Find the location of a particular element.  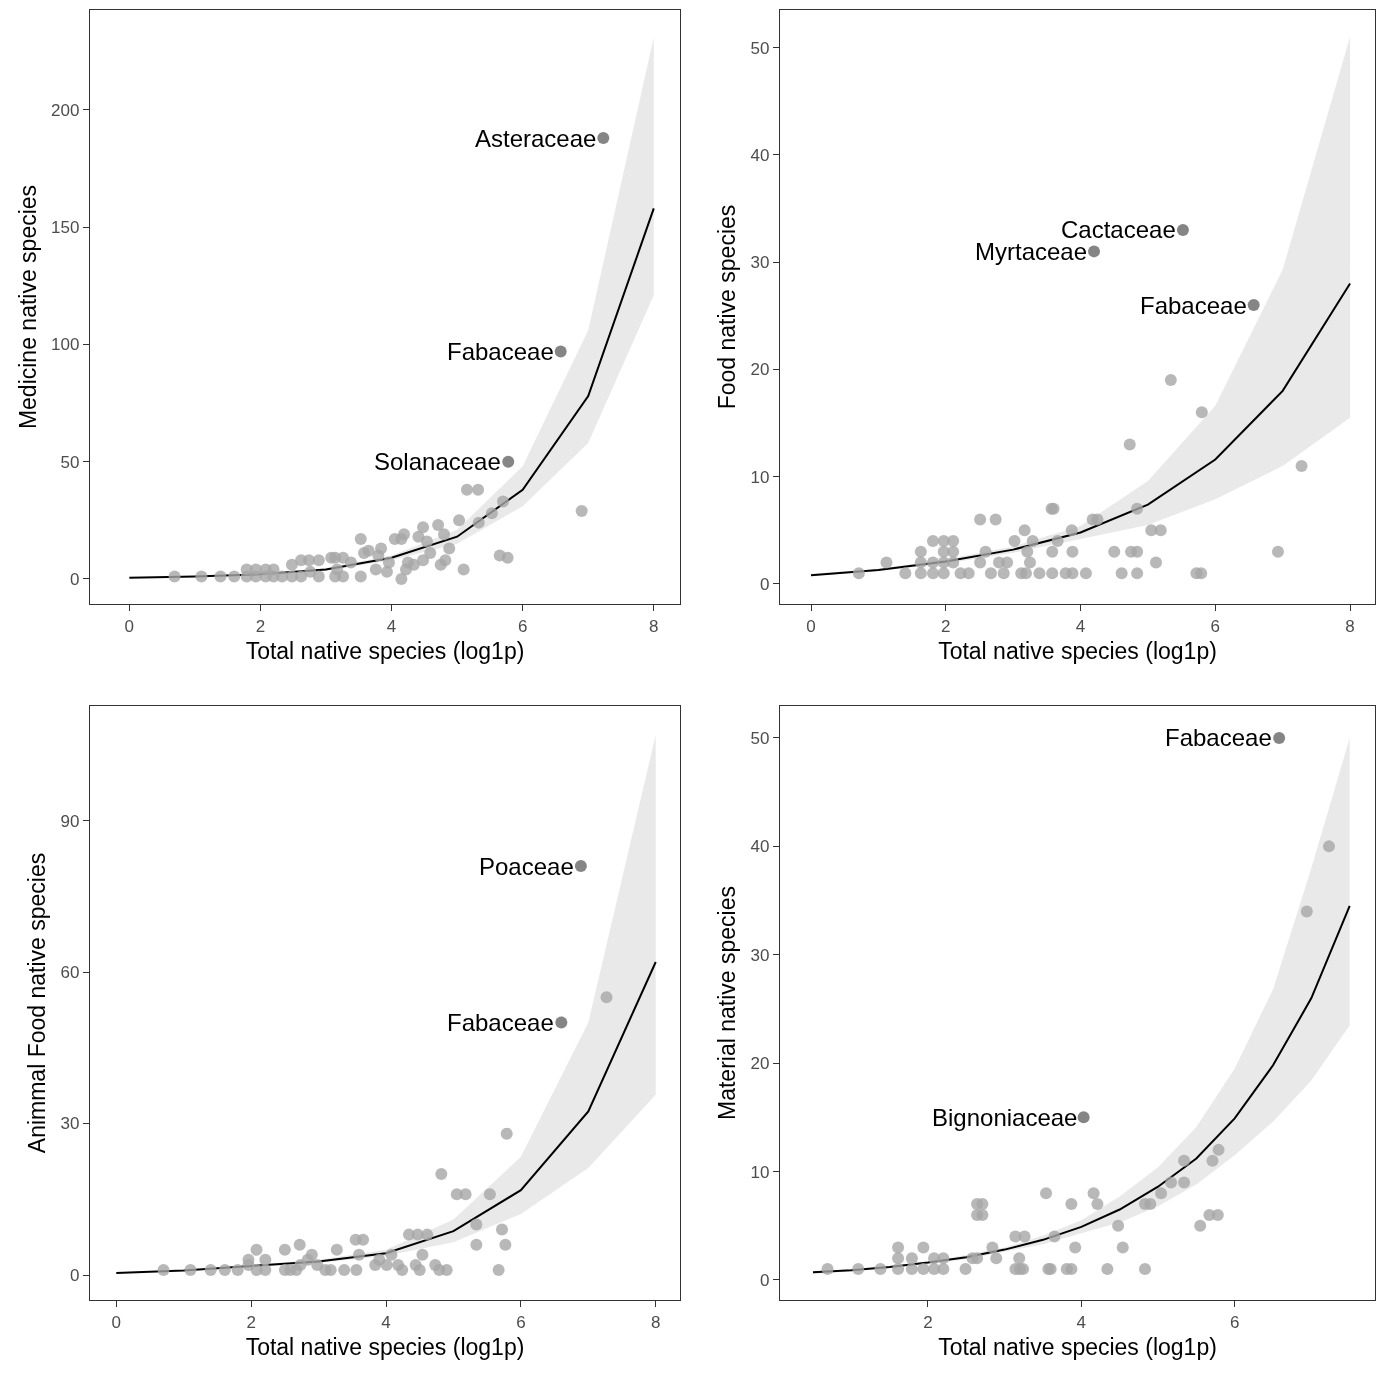

y-tick-label: 200 is located at coordinates (65, 110).